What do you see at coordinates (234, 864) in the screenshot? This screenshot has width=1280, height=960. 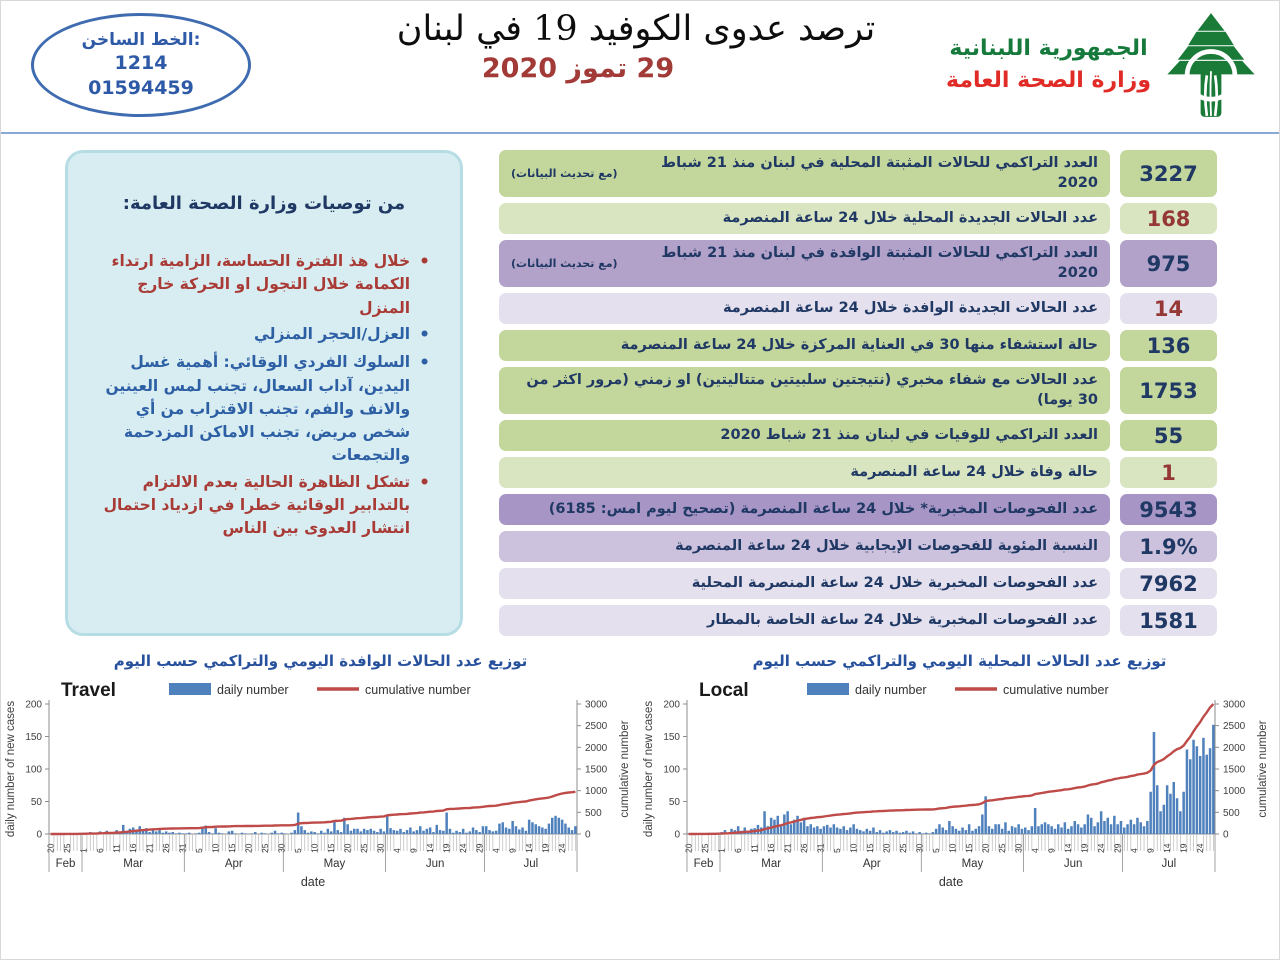 I see `svg-text: Apr` at bounding box center [234, 864].